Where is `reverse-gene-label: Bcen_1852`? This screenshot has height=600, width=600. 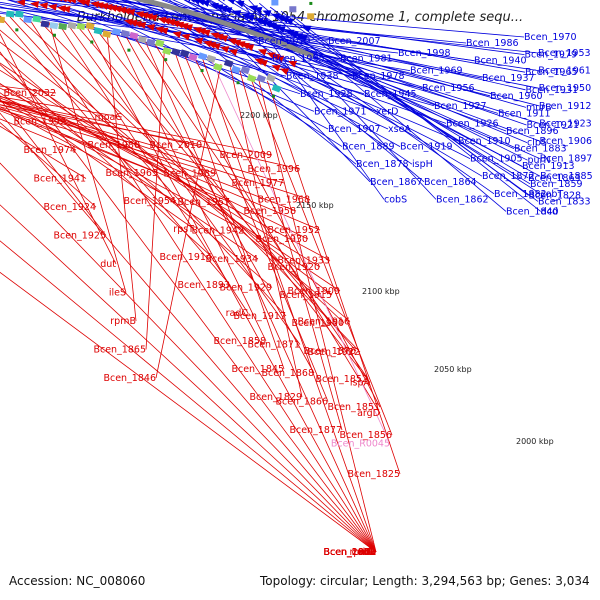 reverse-gene-label: Bcen_1852 is located at coordinates (341, 379).